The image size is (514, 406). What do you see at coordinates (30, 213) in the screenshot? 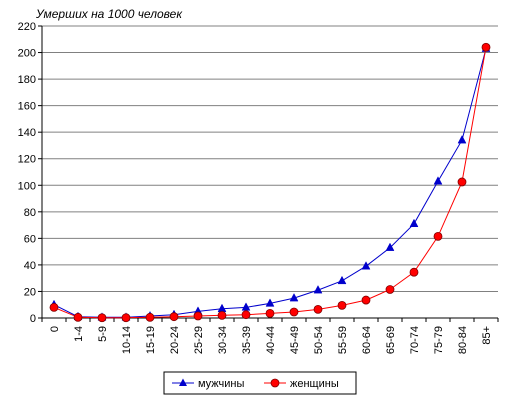
I see `y-tick-label: 80` at bounding box center [30, 213].